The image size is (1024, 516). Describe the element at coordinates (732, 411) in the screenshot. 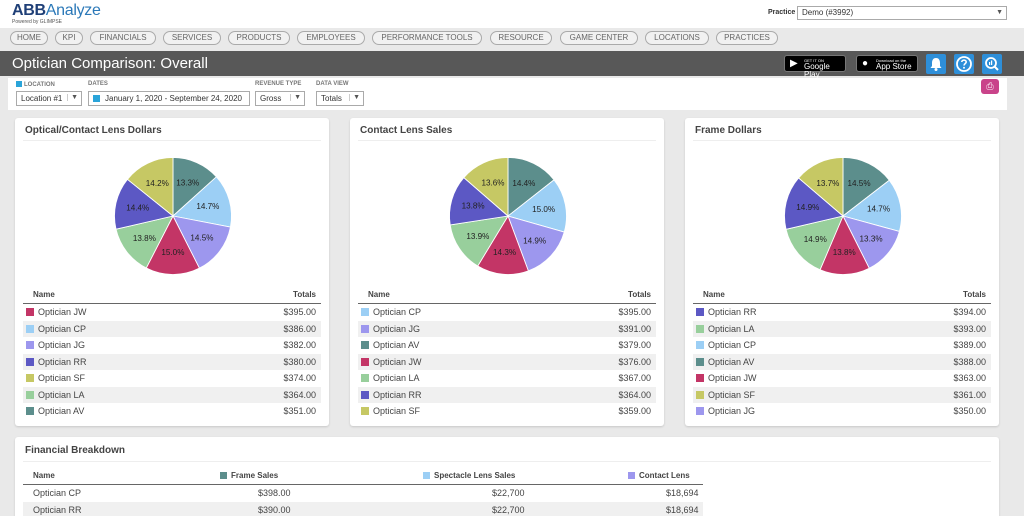

I see `optician-name: Optician JG` at that location.